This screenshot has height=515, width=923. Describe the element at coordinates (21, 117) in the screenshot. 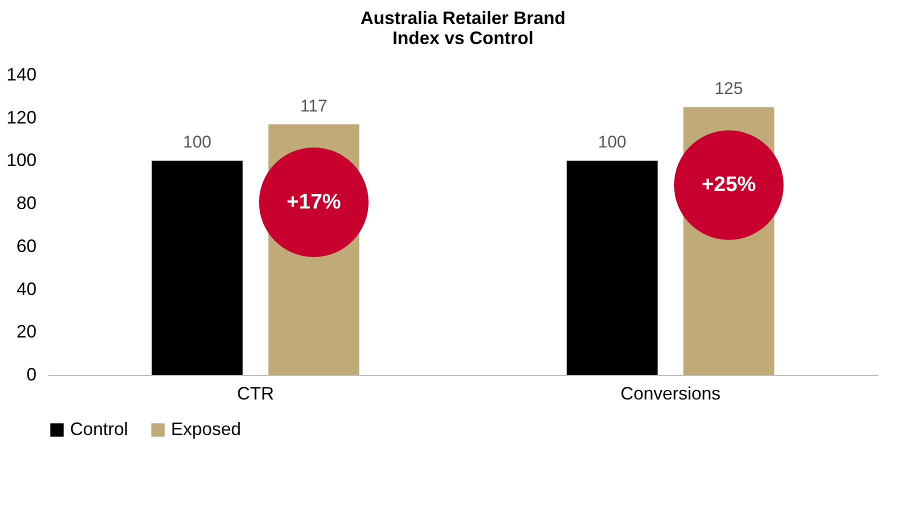

I see `y-tick-label: 120` at that location.